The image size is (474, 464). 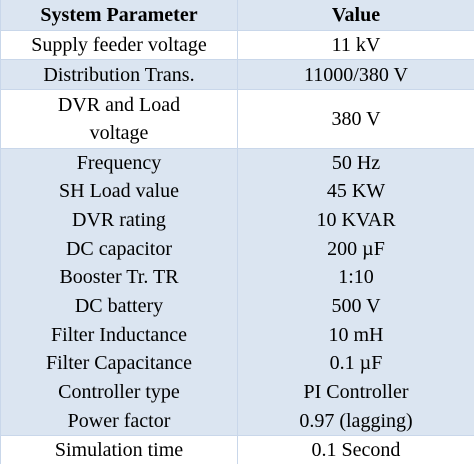 What do you see at coordinates (355, 363) in the screenshot?
I see `value-cell: 0.1 µF` at bounding box center [355, 363].